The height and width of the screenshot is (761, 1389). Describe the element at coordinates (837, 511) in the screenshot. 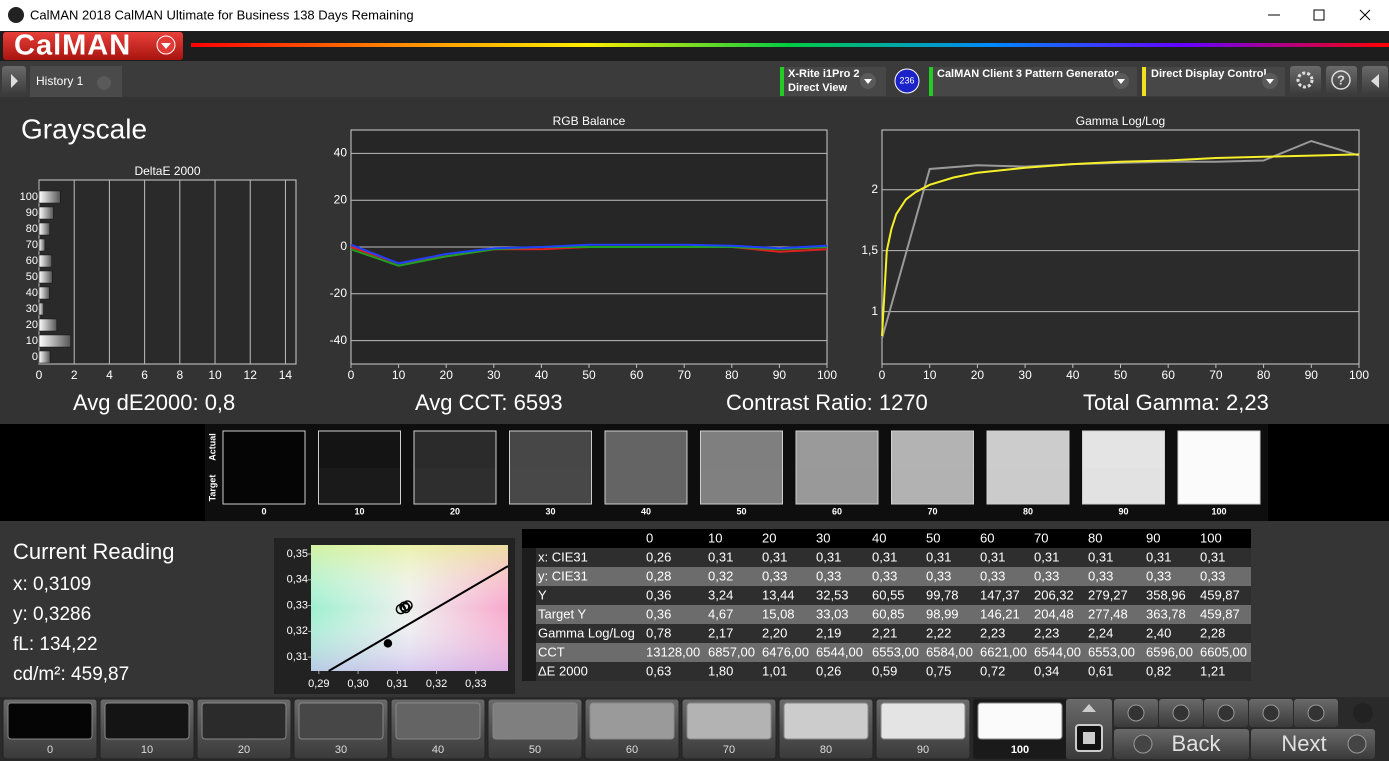

I see `swatch-label: 60` at that location.